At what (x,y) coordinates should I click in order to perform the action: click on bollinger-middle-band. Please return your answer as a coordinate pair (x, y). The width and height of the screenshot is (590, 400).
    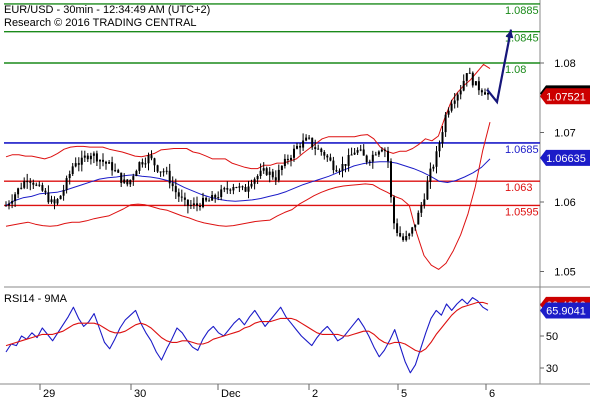
    Looking at the image, I should click on (248, 182).